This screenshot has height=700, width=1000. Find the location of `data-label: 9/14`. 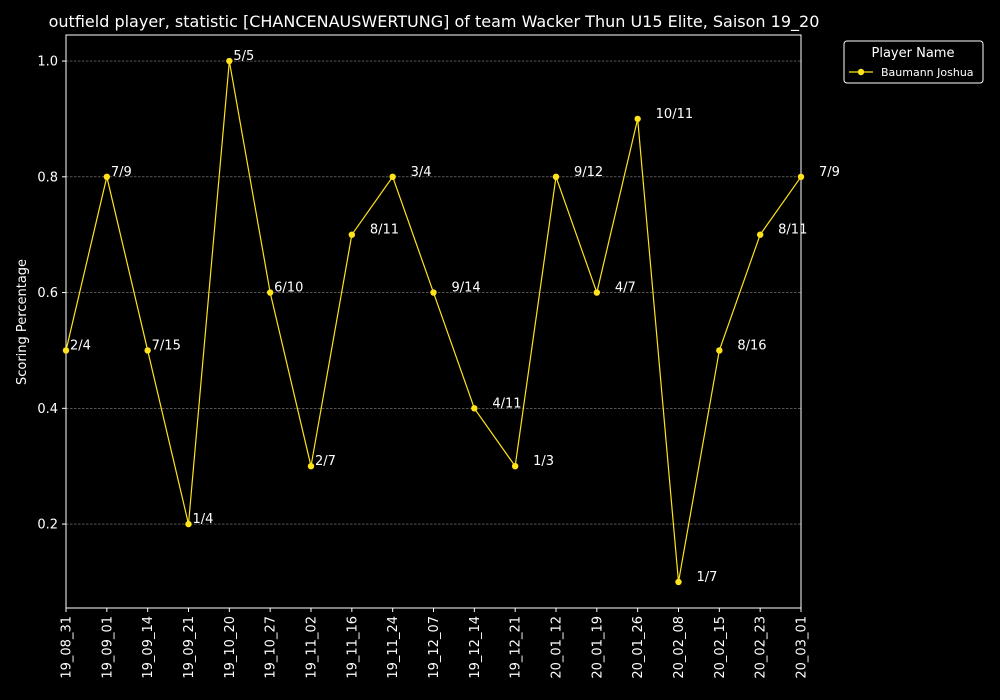

data-label: 9/14 is located at coordinates (466, 288).